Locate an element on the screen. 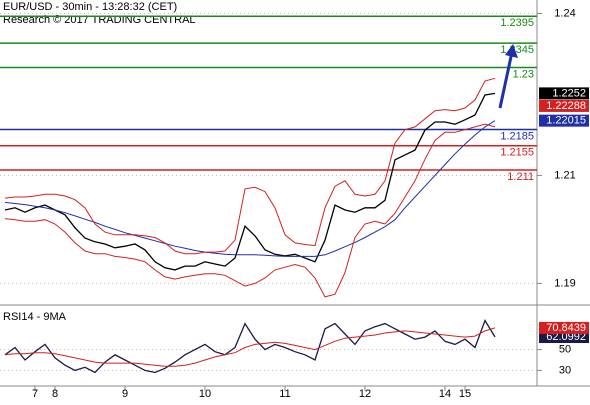 This screenshot has width=590, height=405. y-tick-label: 1.24 is located at coordinates (564, 13).